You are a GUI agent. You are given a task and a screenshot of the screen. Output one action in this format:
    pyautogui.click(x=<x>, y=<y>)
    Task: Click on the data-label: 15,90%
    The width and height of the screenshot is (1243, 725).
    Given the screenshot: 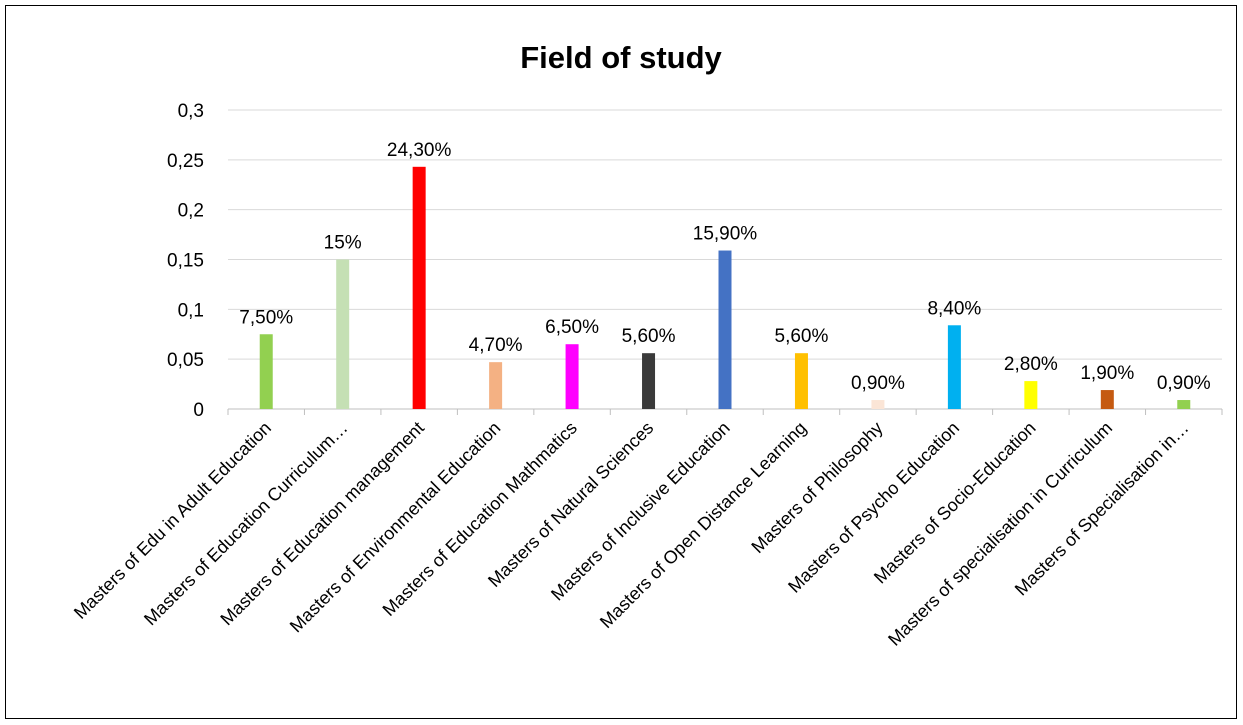 What is the action you would take?
    pyautogui.click(x=725, y=234)
    